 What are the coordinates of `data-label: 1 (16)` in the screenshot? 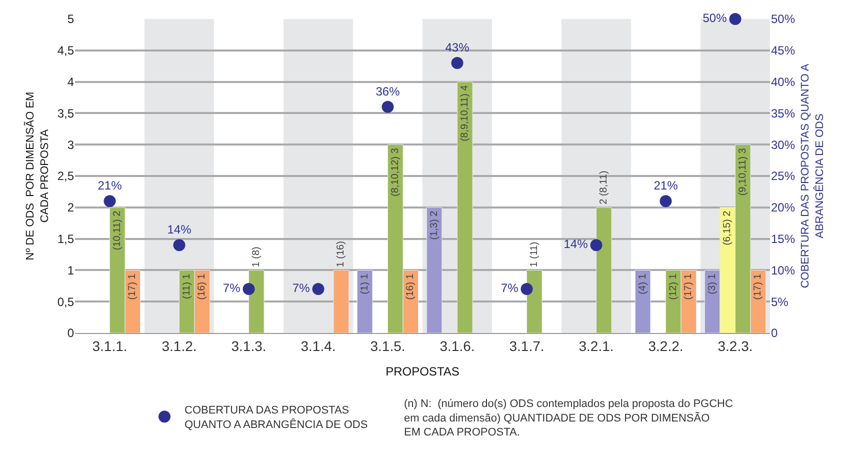 It's located at (341, 254).